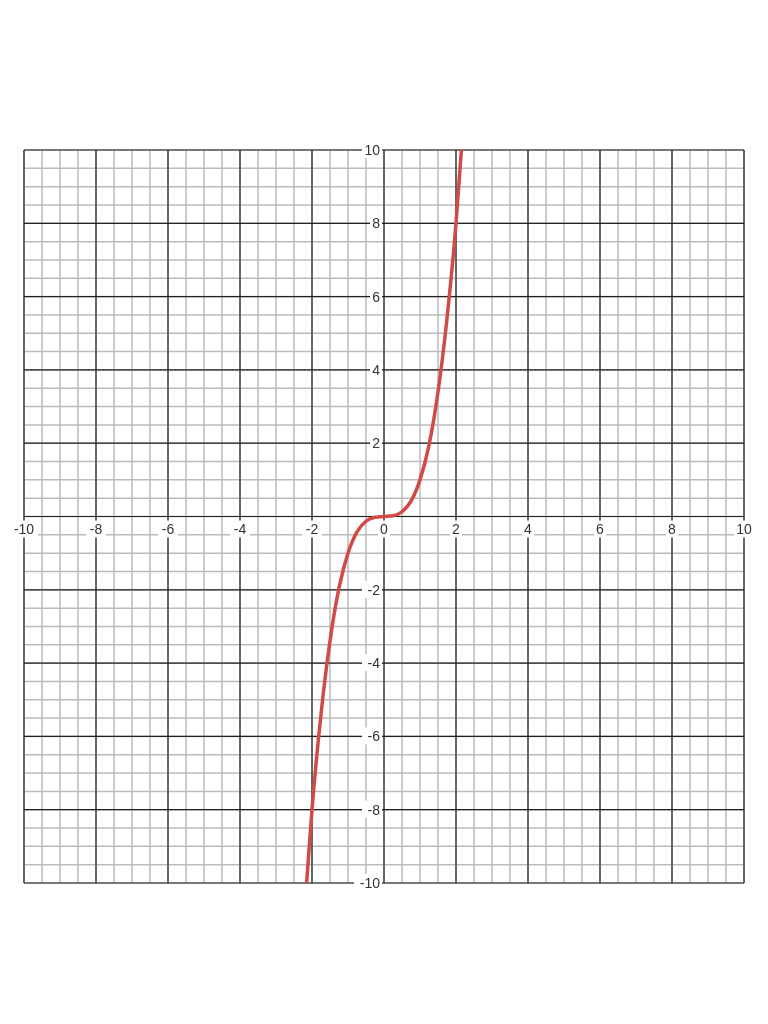  Describe the element at coordinates (240, 528) in the screenshot. I see `x-tick-label: -4` at that location.